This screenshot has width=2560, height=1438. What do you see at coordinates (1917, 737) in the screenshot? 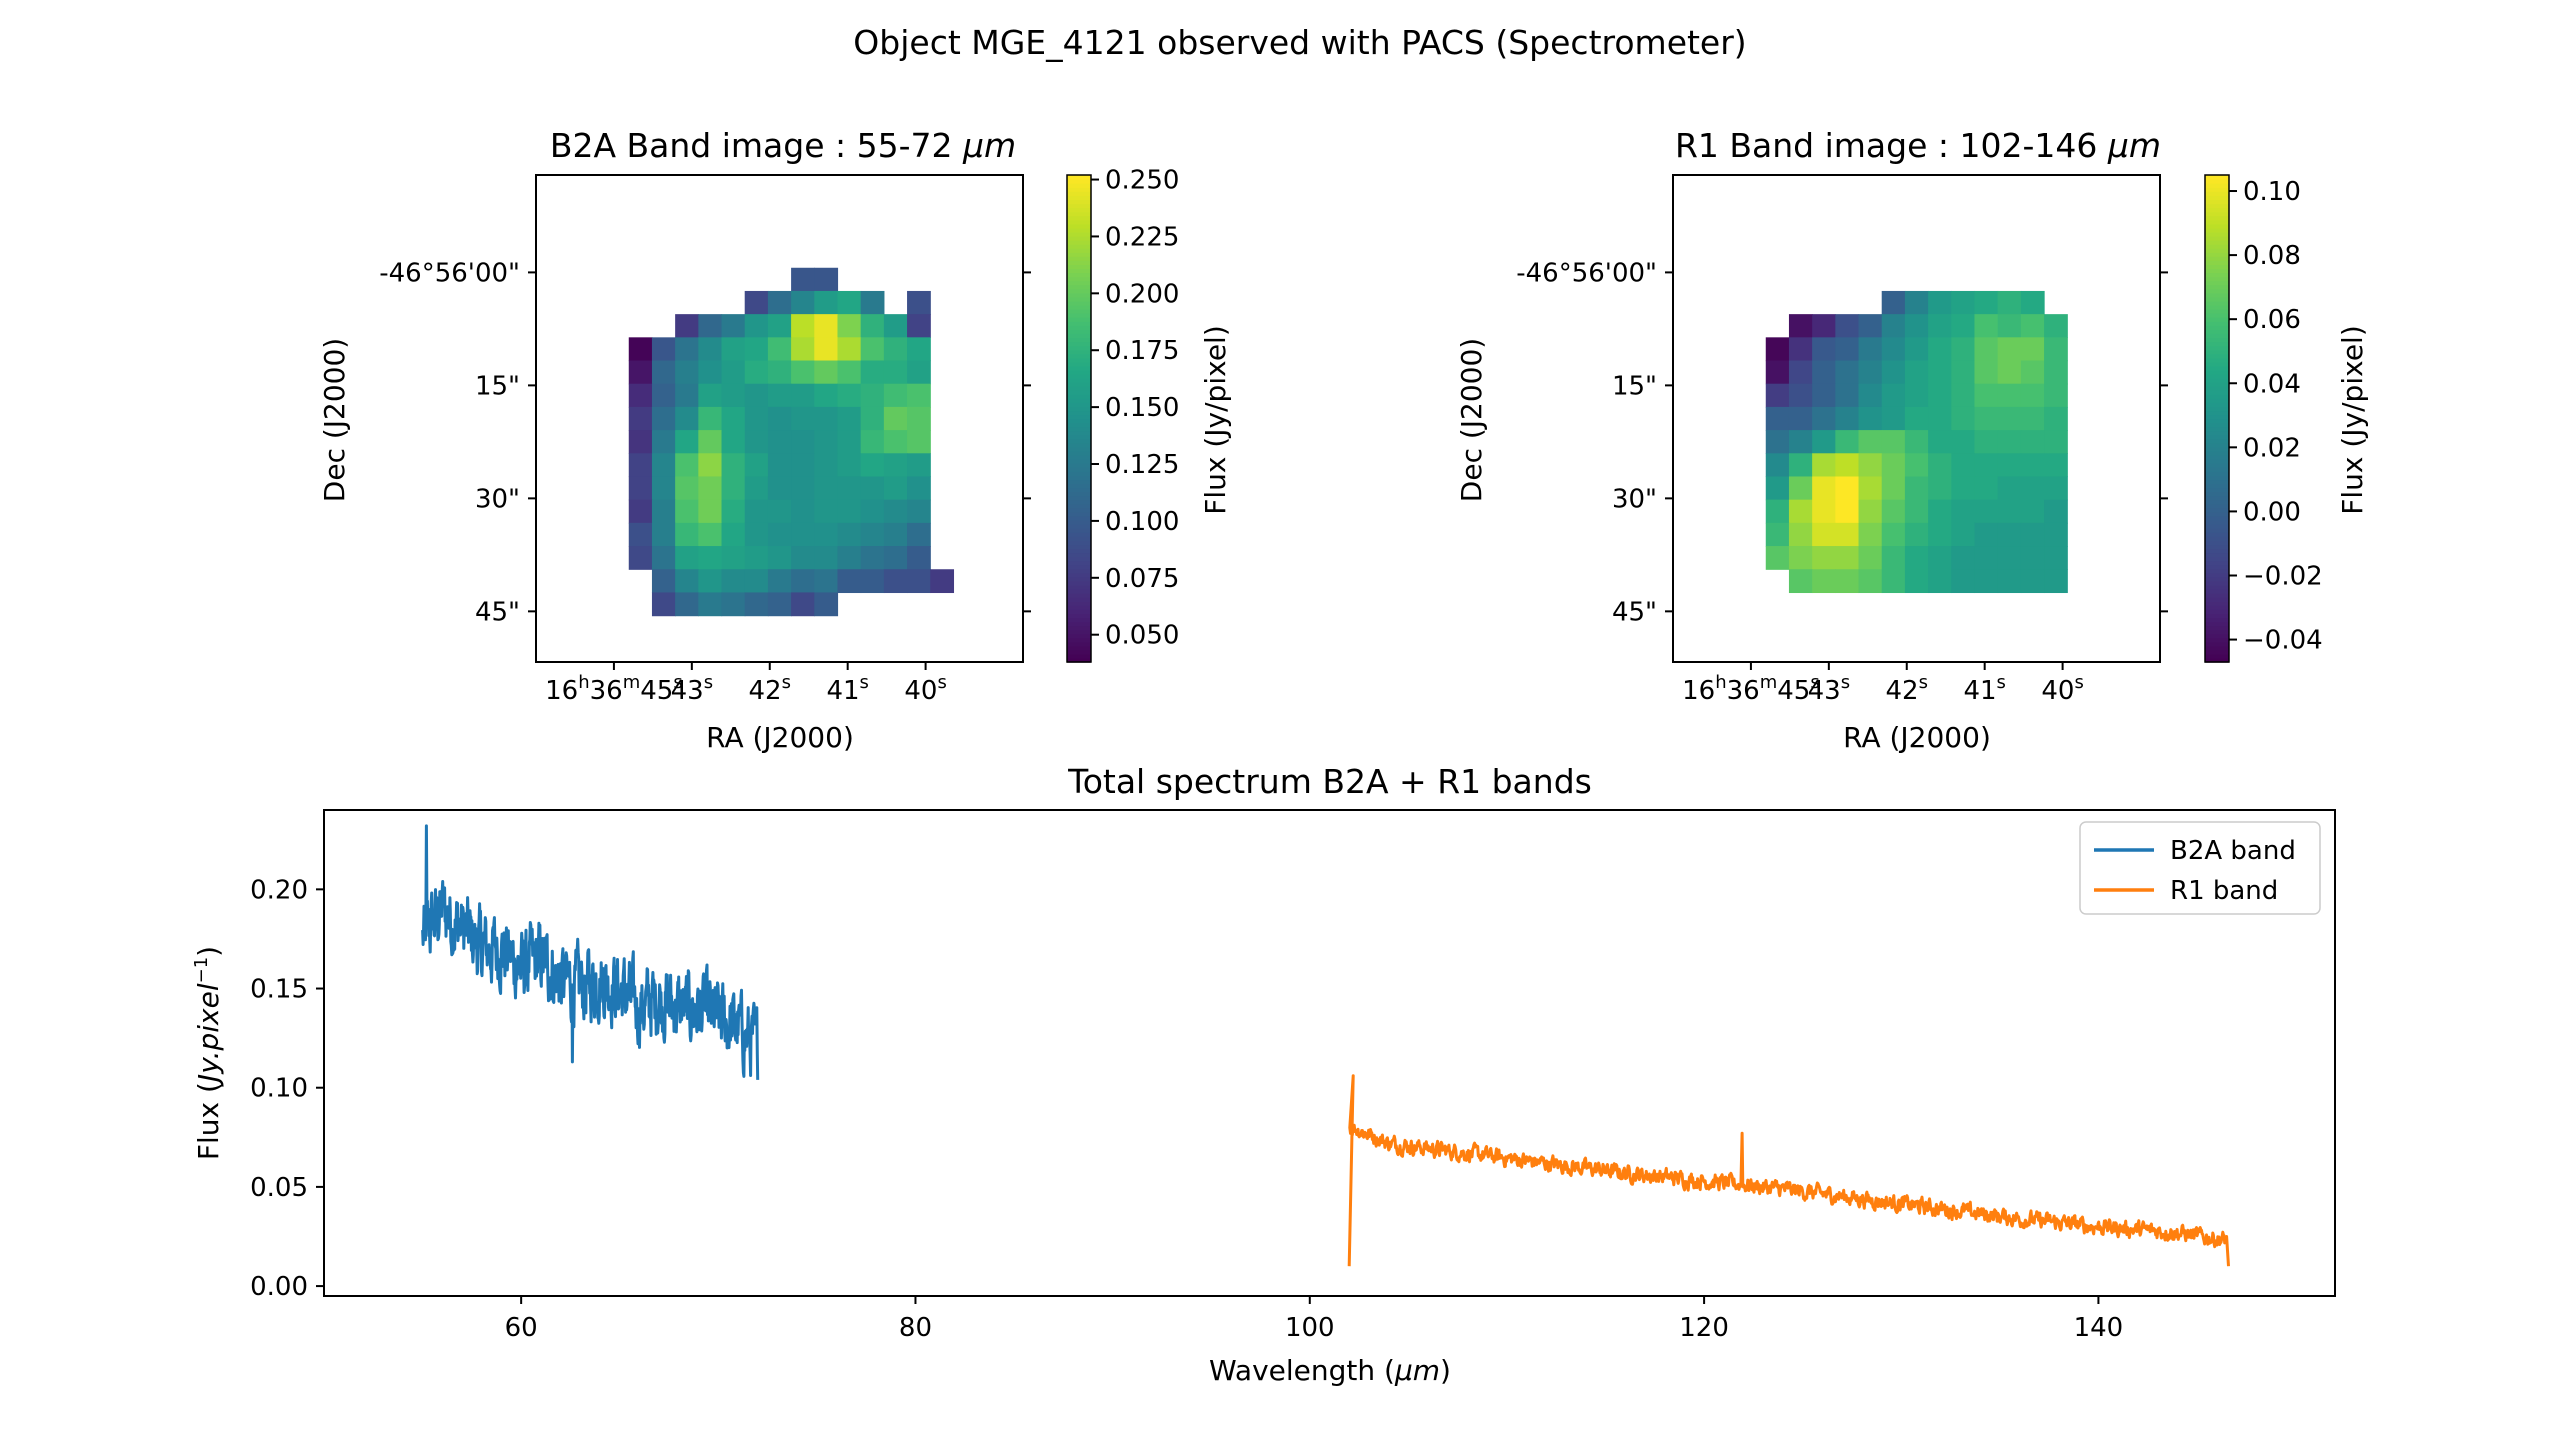
I see `r1-xlabel: RA (J2000)` at bounding box center [1917, 737].